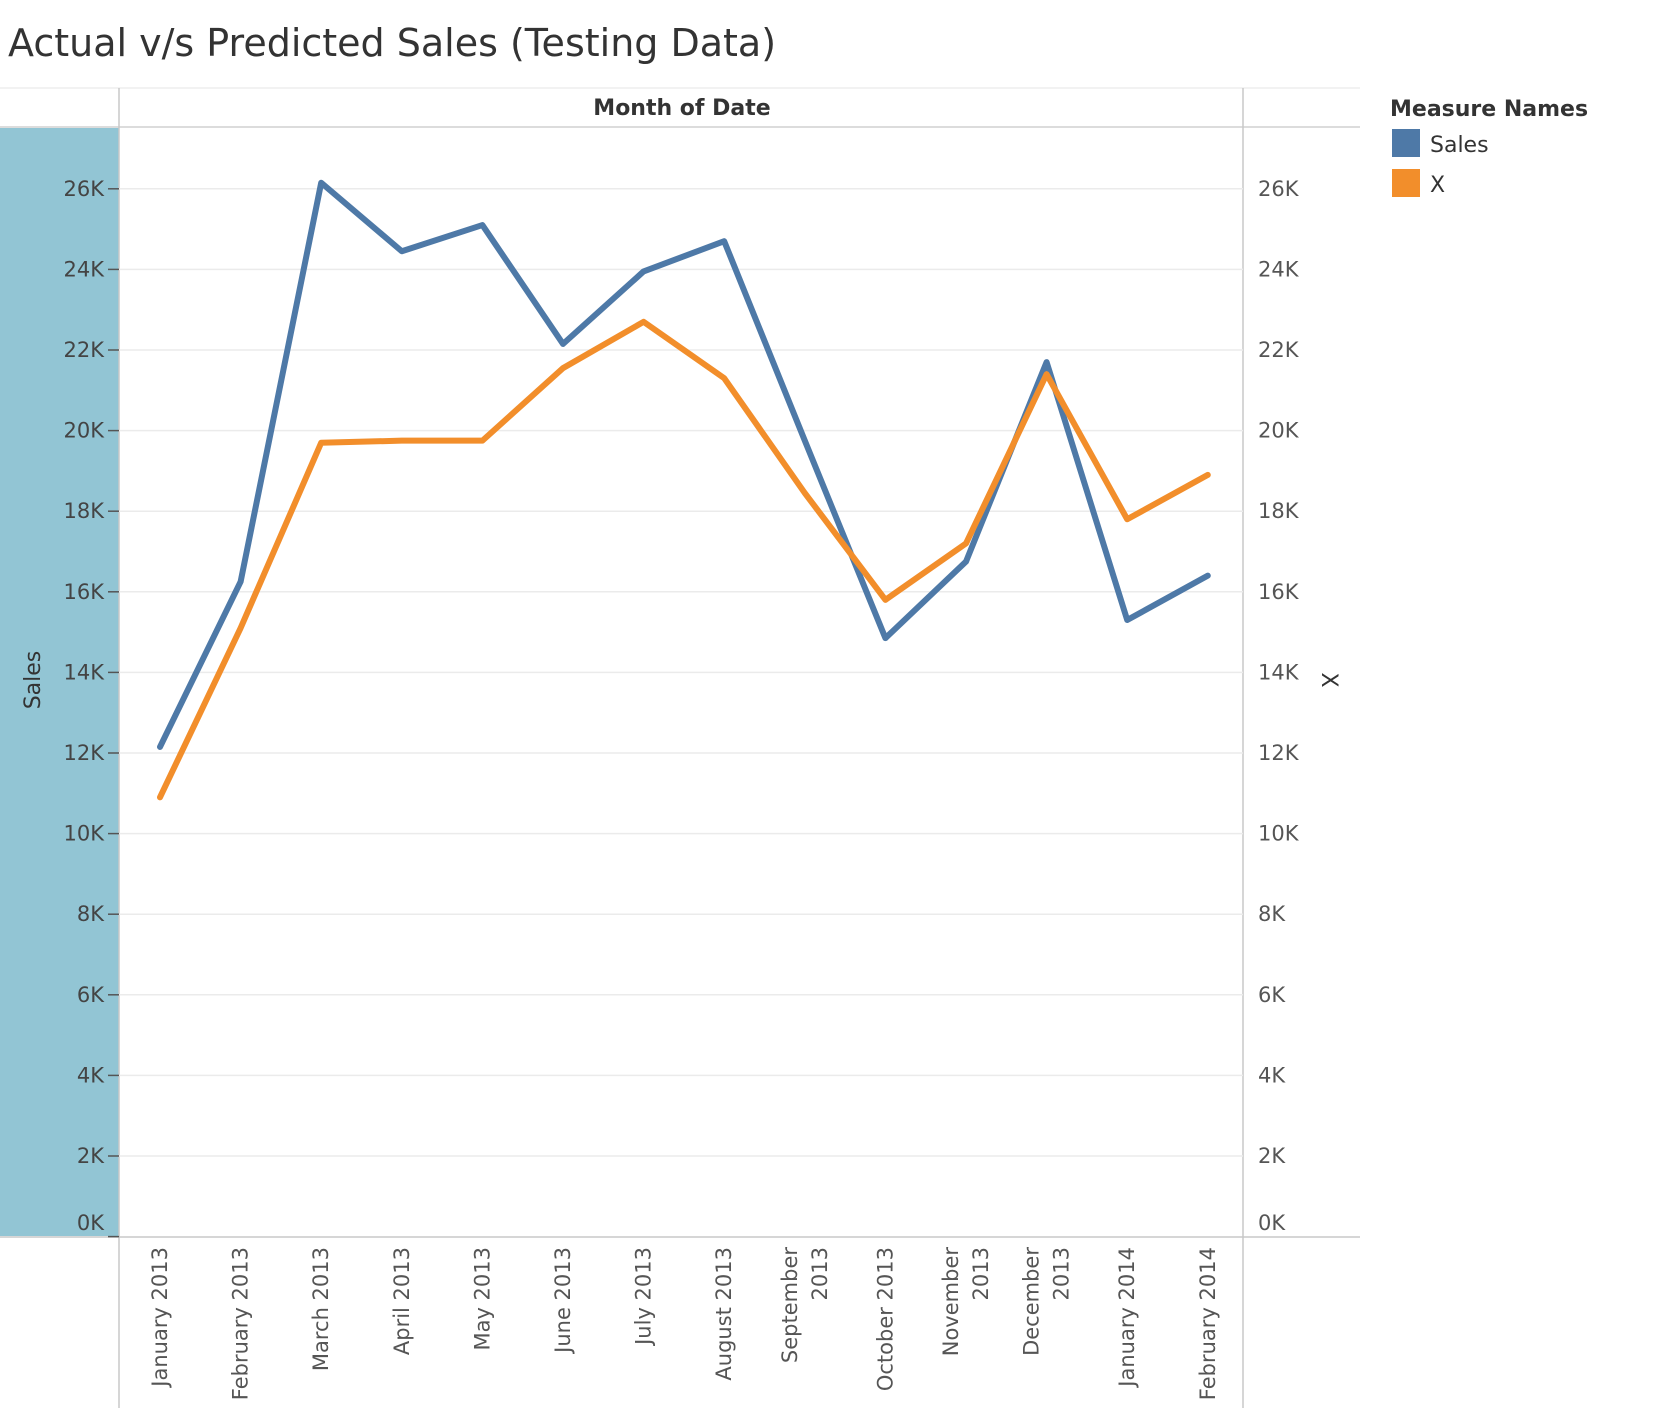 The image size is (1660, 1408). What do you see at coordinates (1489, 109) in the screenshot?
I see `legend-title: Measure Names` at bounding box center [1489, 109].